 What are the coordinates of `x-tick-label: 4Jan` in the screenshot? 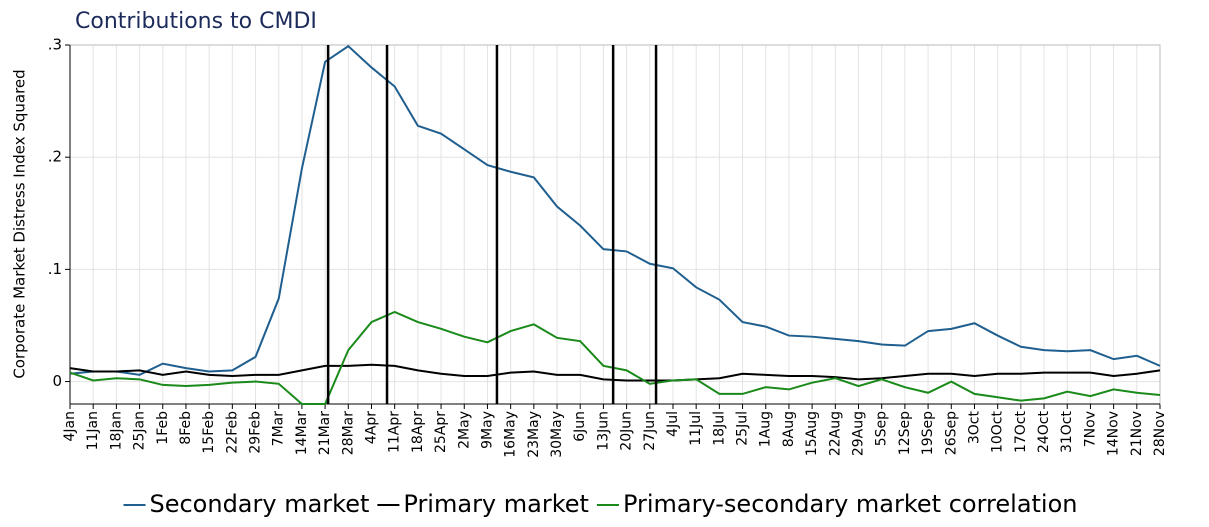 It's located at (70, 426).